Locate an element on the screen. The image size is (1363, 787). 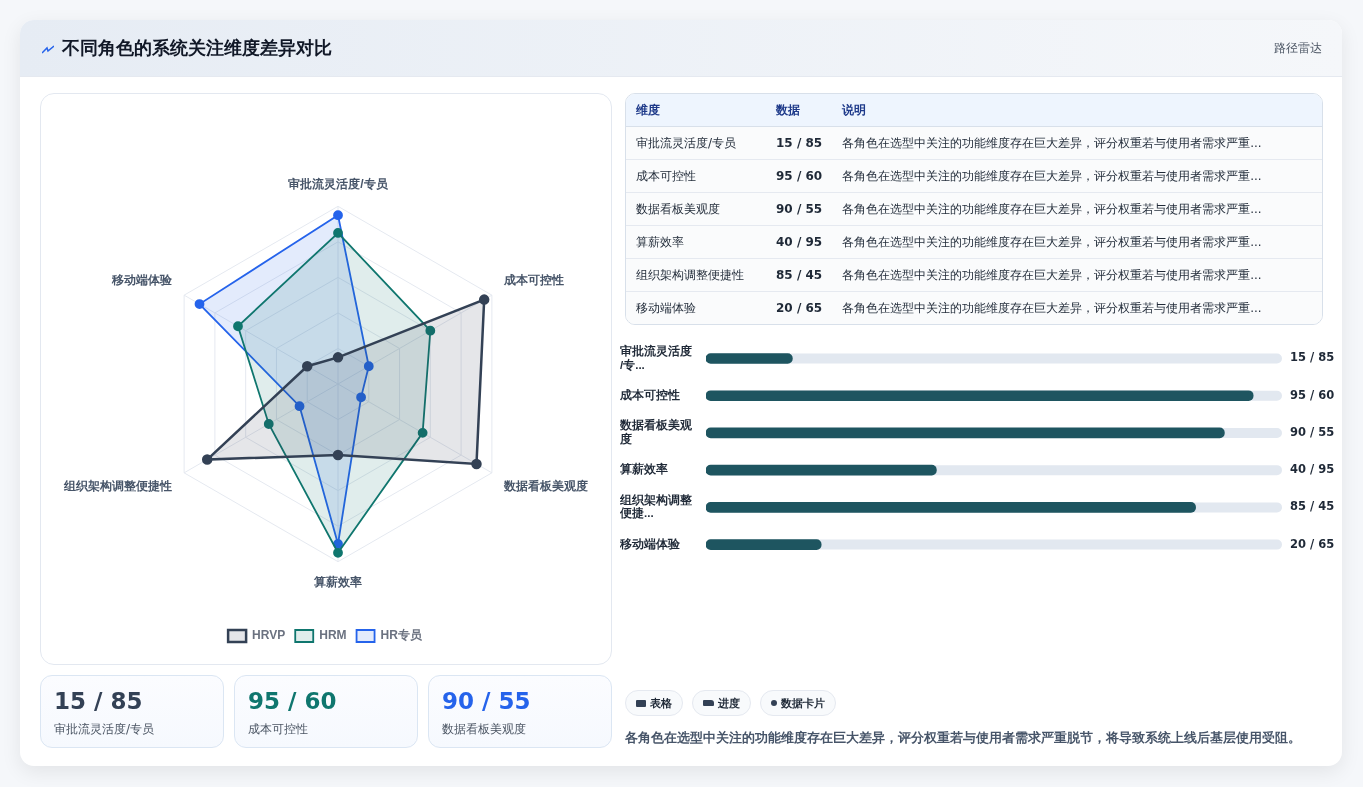
text: 路径雷达 is located at coordinates (1298, 48).